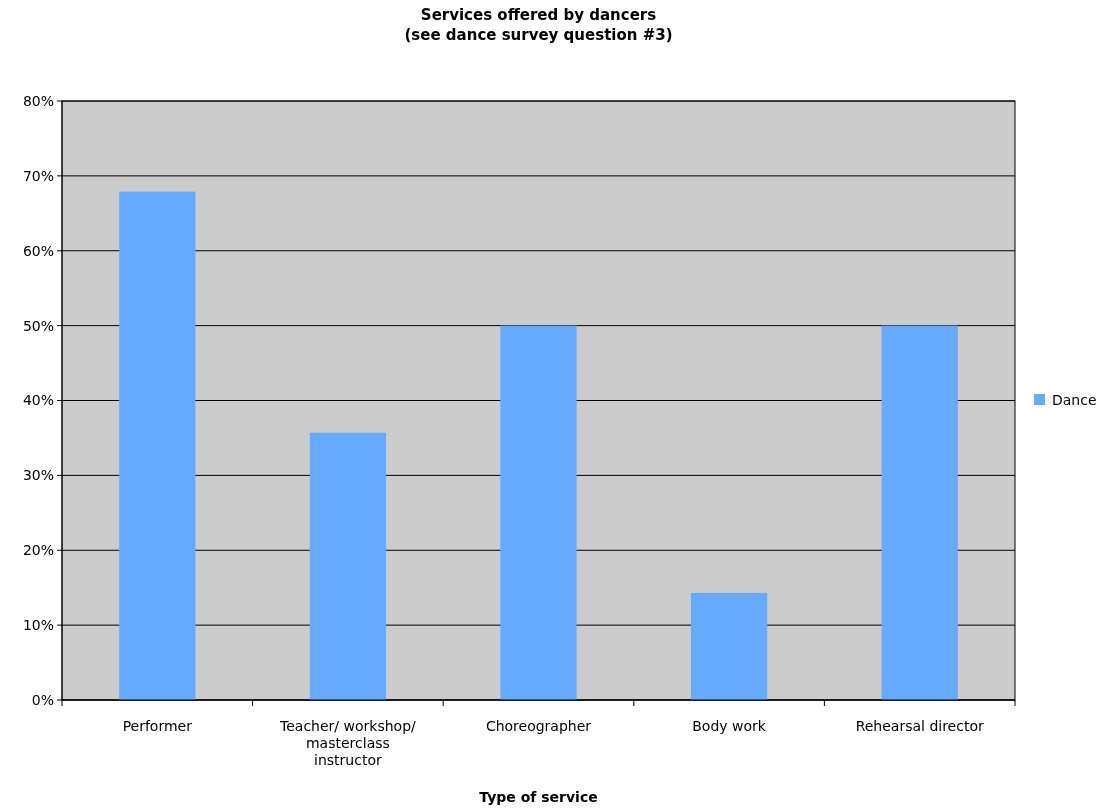 This screenshot has width=1112, height=808. I want to click on chart-title: Services offered by dancers (see dance survey question #3), so click(538, 25).